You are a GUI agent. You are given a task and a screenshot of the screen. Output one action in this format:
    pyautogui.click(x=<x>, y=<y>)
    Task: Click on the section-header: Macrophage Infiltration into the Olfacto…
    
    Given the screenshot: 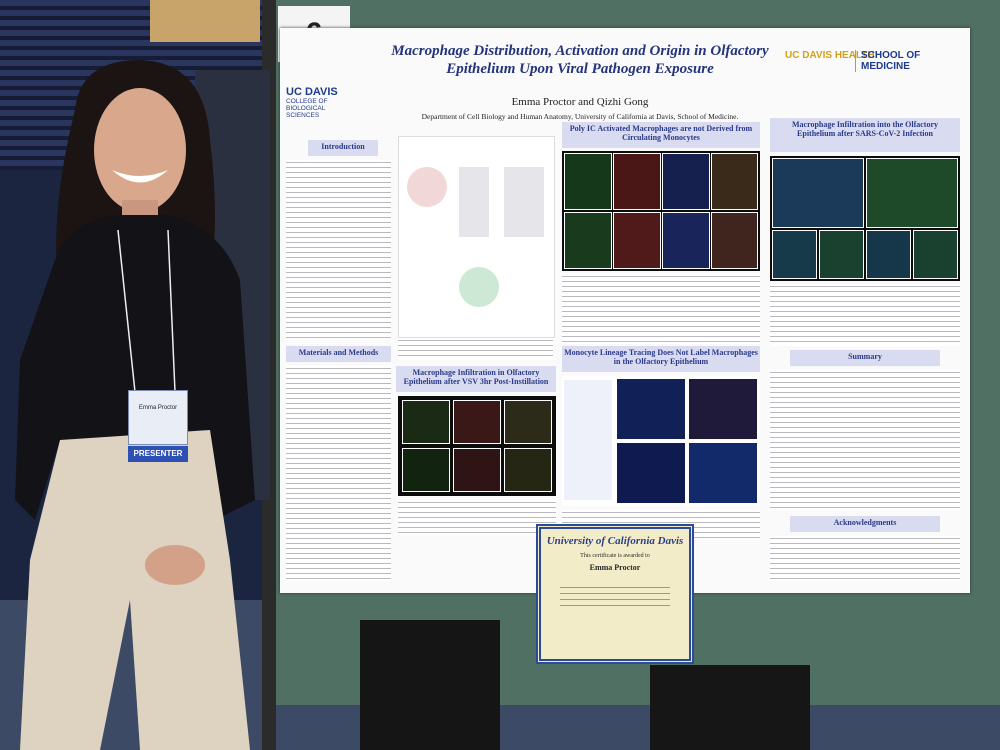 What is the action you would take?
    pyautogui.click(x=865, y=135)
    